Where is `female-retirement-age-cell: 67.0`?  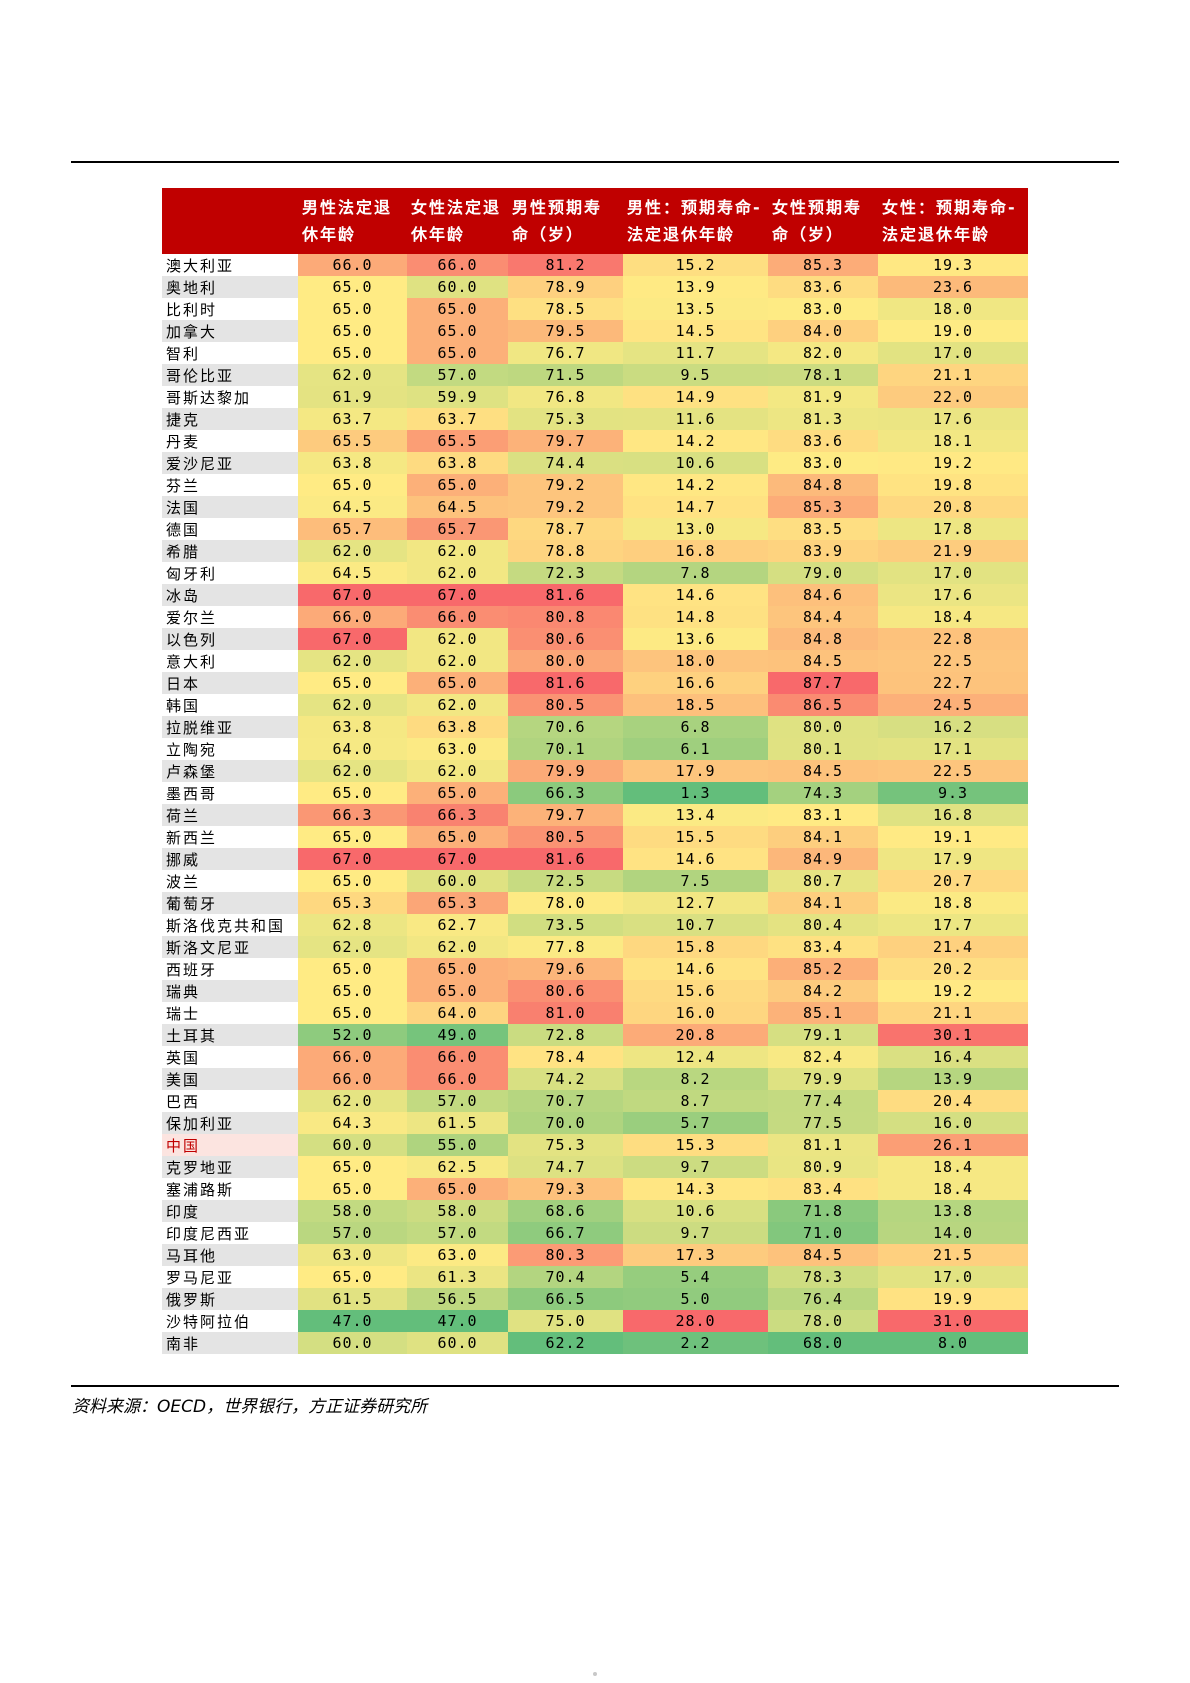 female-retirement-age-cell: 67.0 is located at coordinates (457, 595).